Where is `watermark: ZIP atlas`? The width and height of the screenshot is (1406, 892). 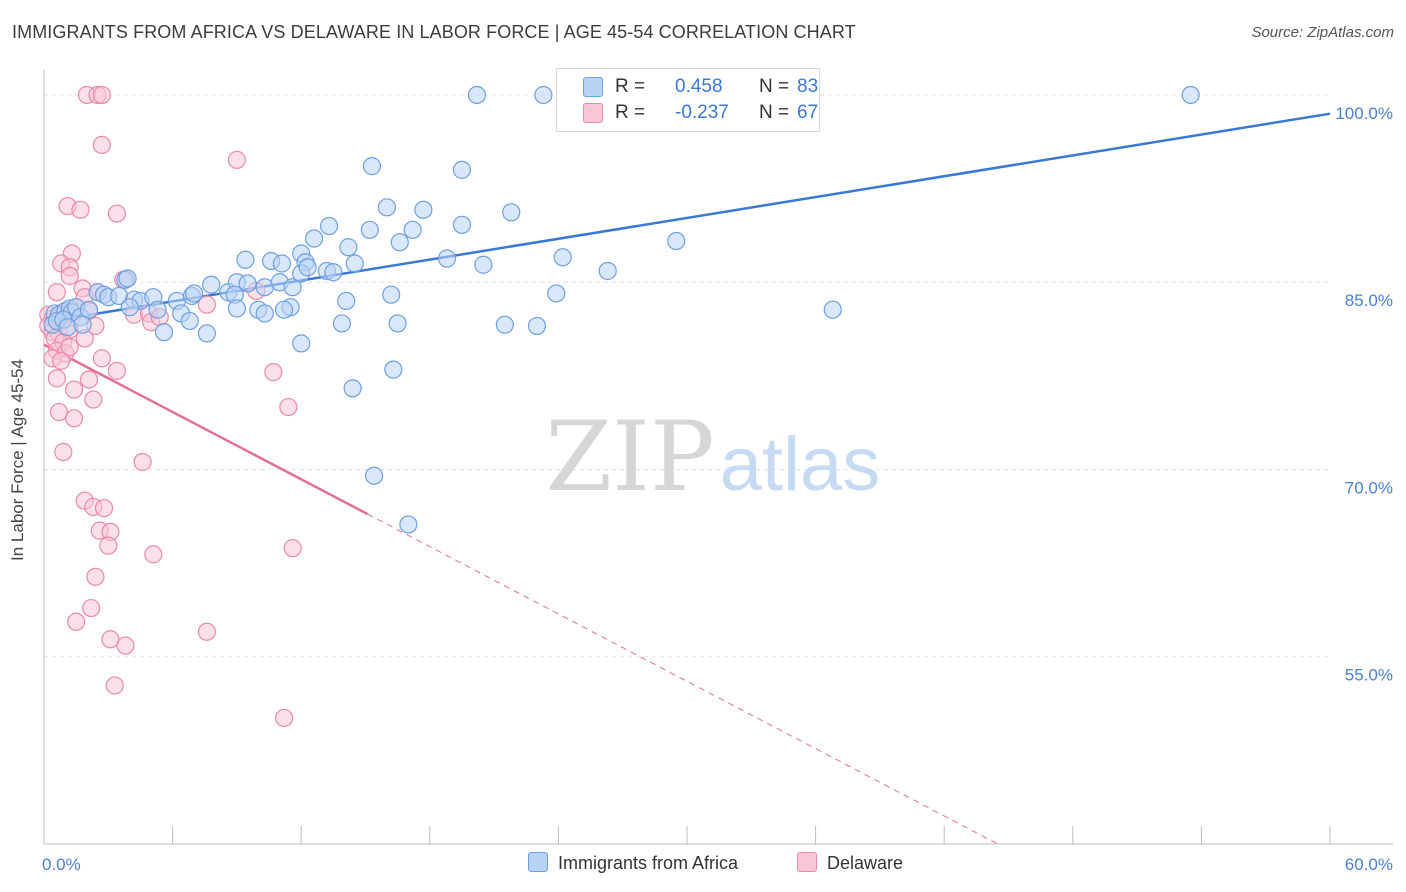 watermark: ZIP atlas is located at coordinates (712, 457).